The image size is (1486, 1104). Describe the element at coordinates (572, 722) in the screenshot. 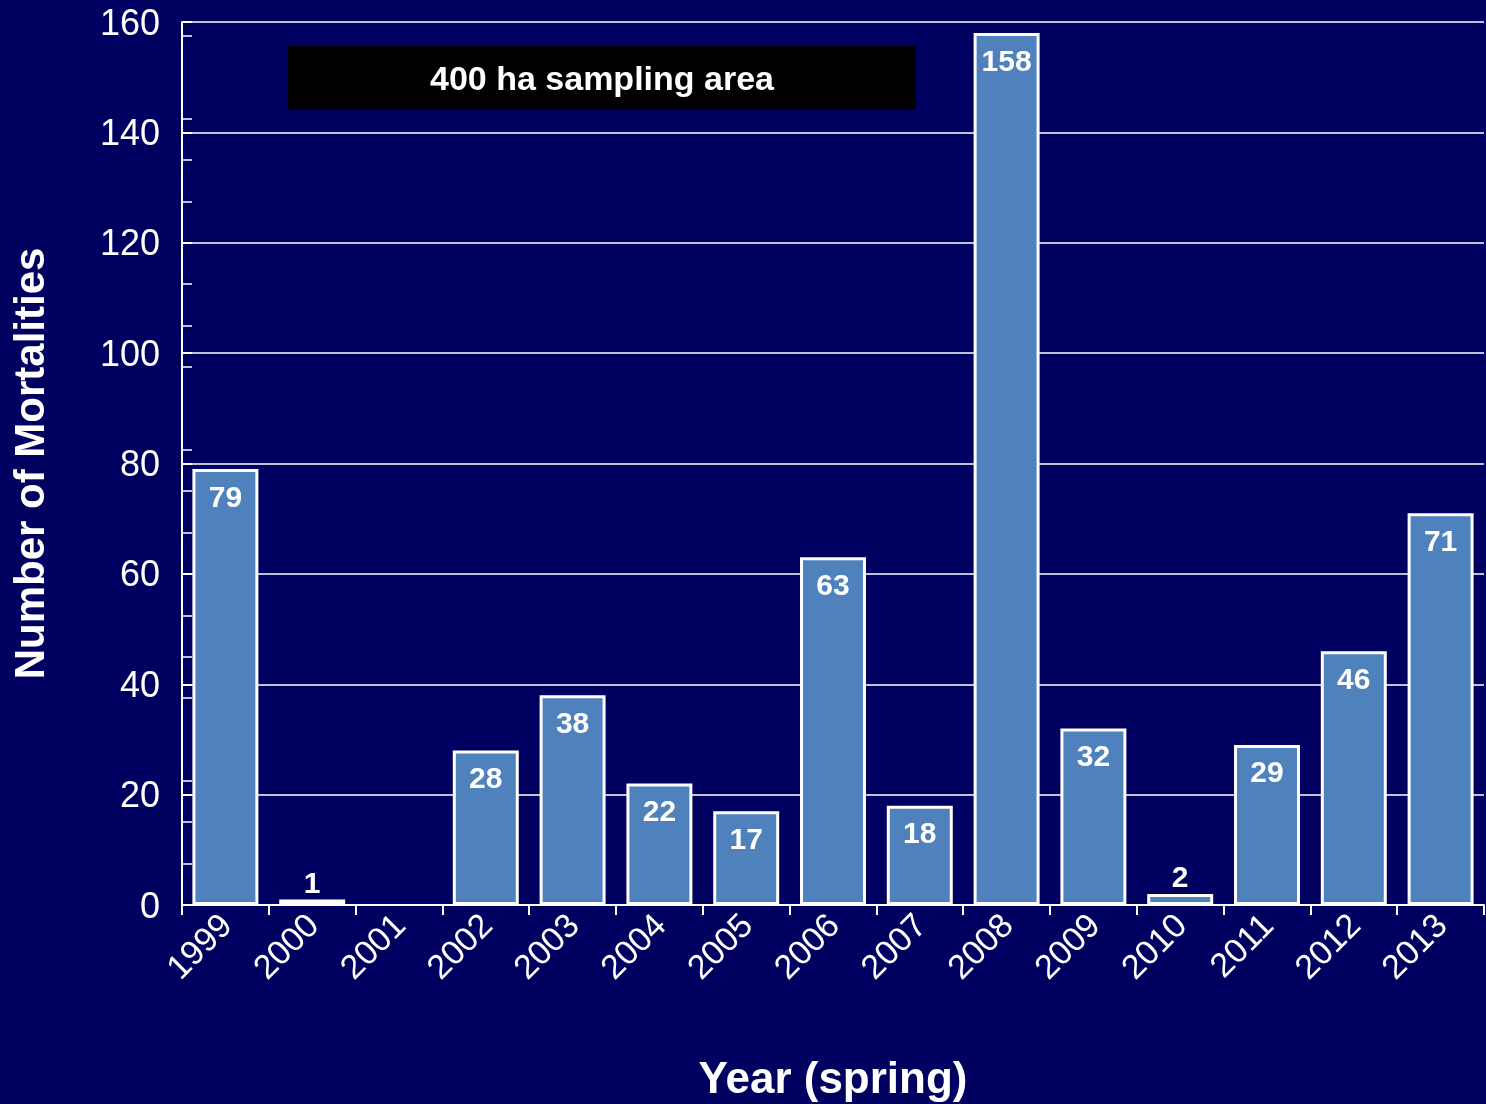

I see `data-label: 38` at that location.